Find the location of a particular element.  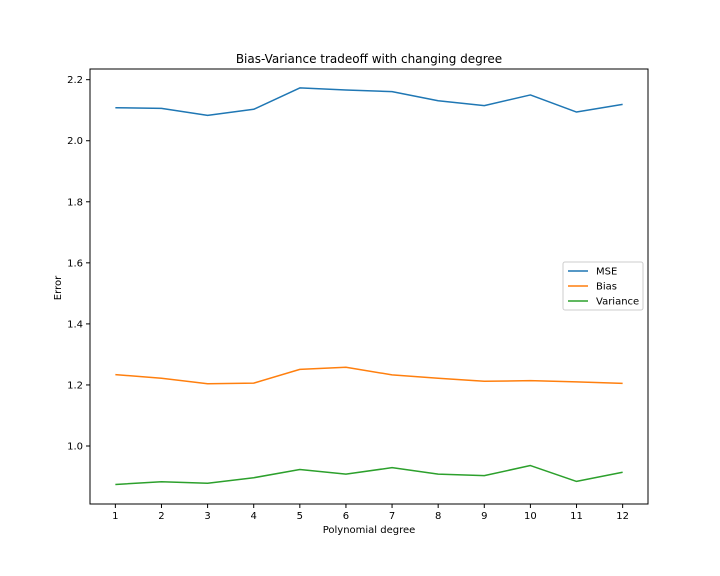

y-tick-label: 2.2 is located at coordinates (75, 80).